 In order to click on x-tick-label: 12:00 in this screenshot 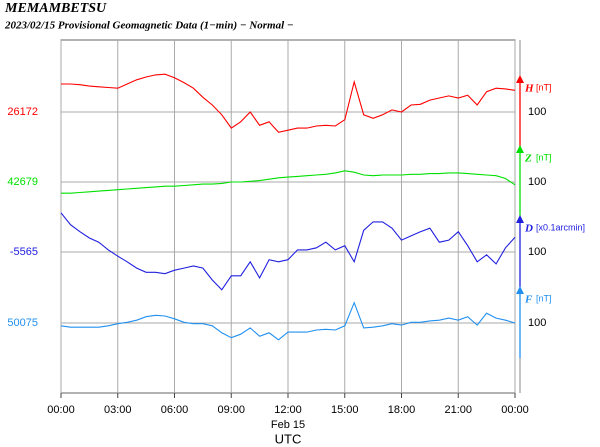, I will do `click(288, 410)`.